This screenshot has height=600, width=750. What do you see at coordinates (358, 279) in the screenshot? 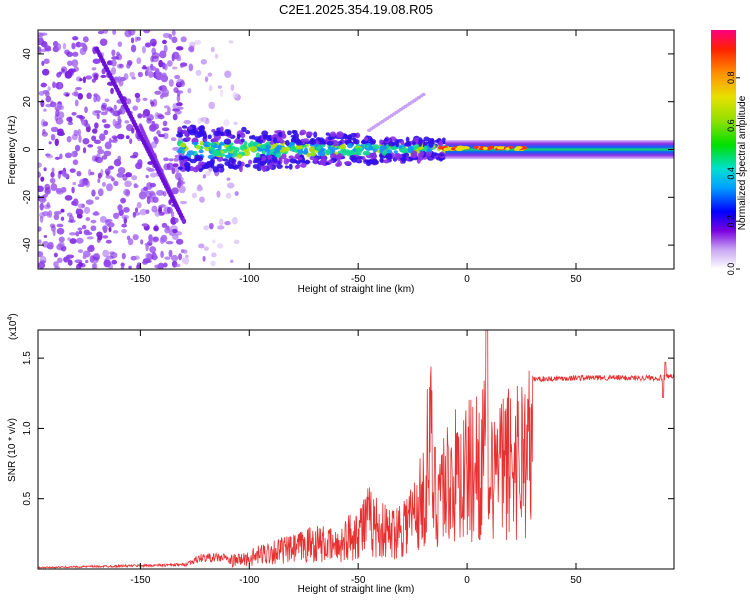
I see `heatmap-x-tick-label: -50` at bounding box center [358, 279].